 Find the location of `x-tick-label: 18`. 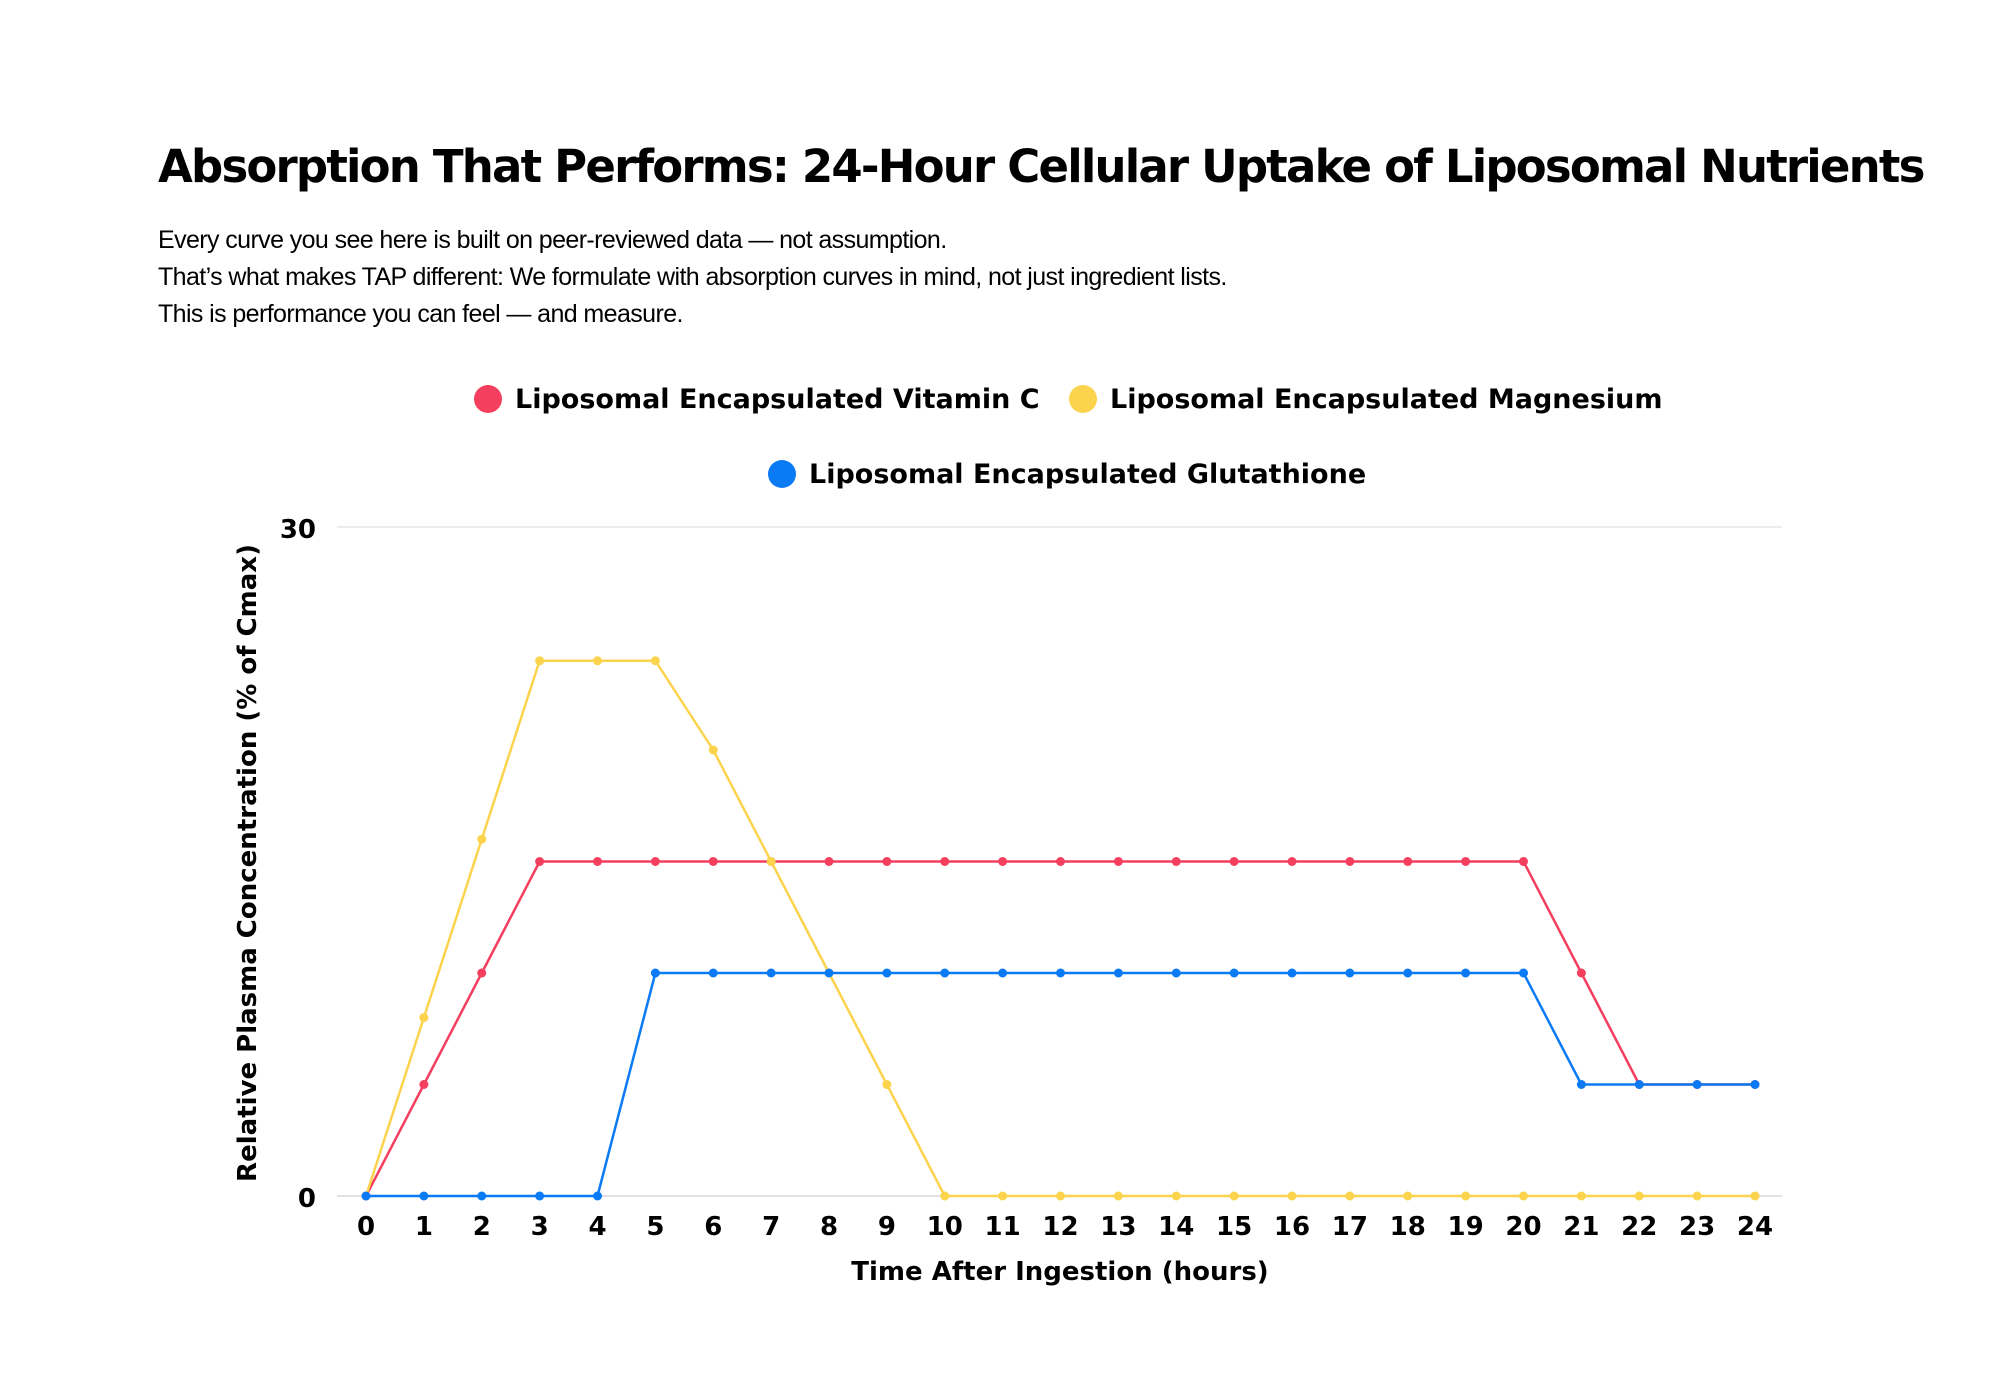

x-tick-label: 18 is located at coordinates (1408, 1227).